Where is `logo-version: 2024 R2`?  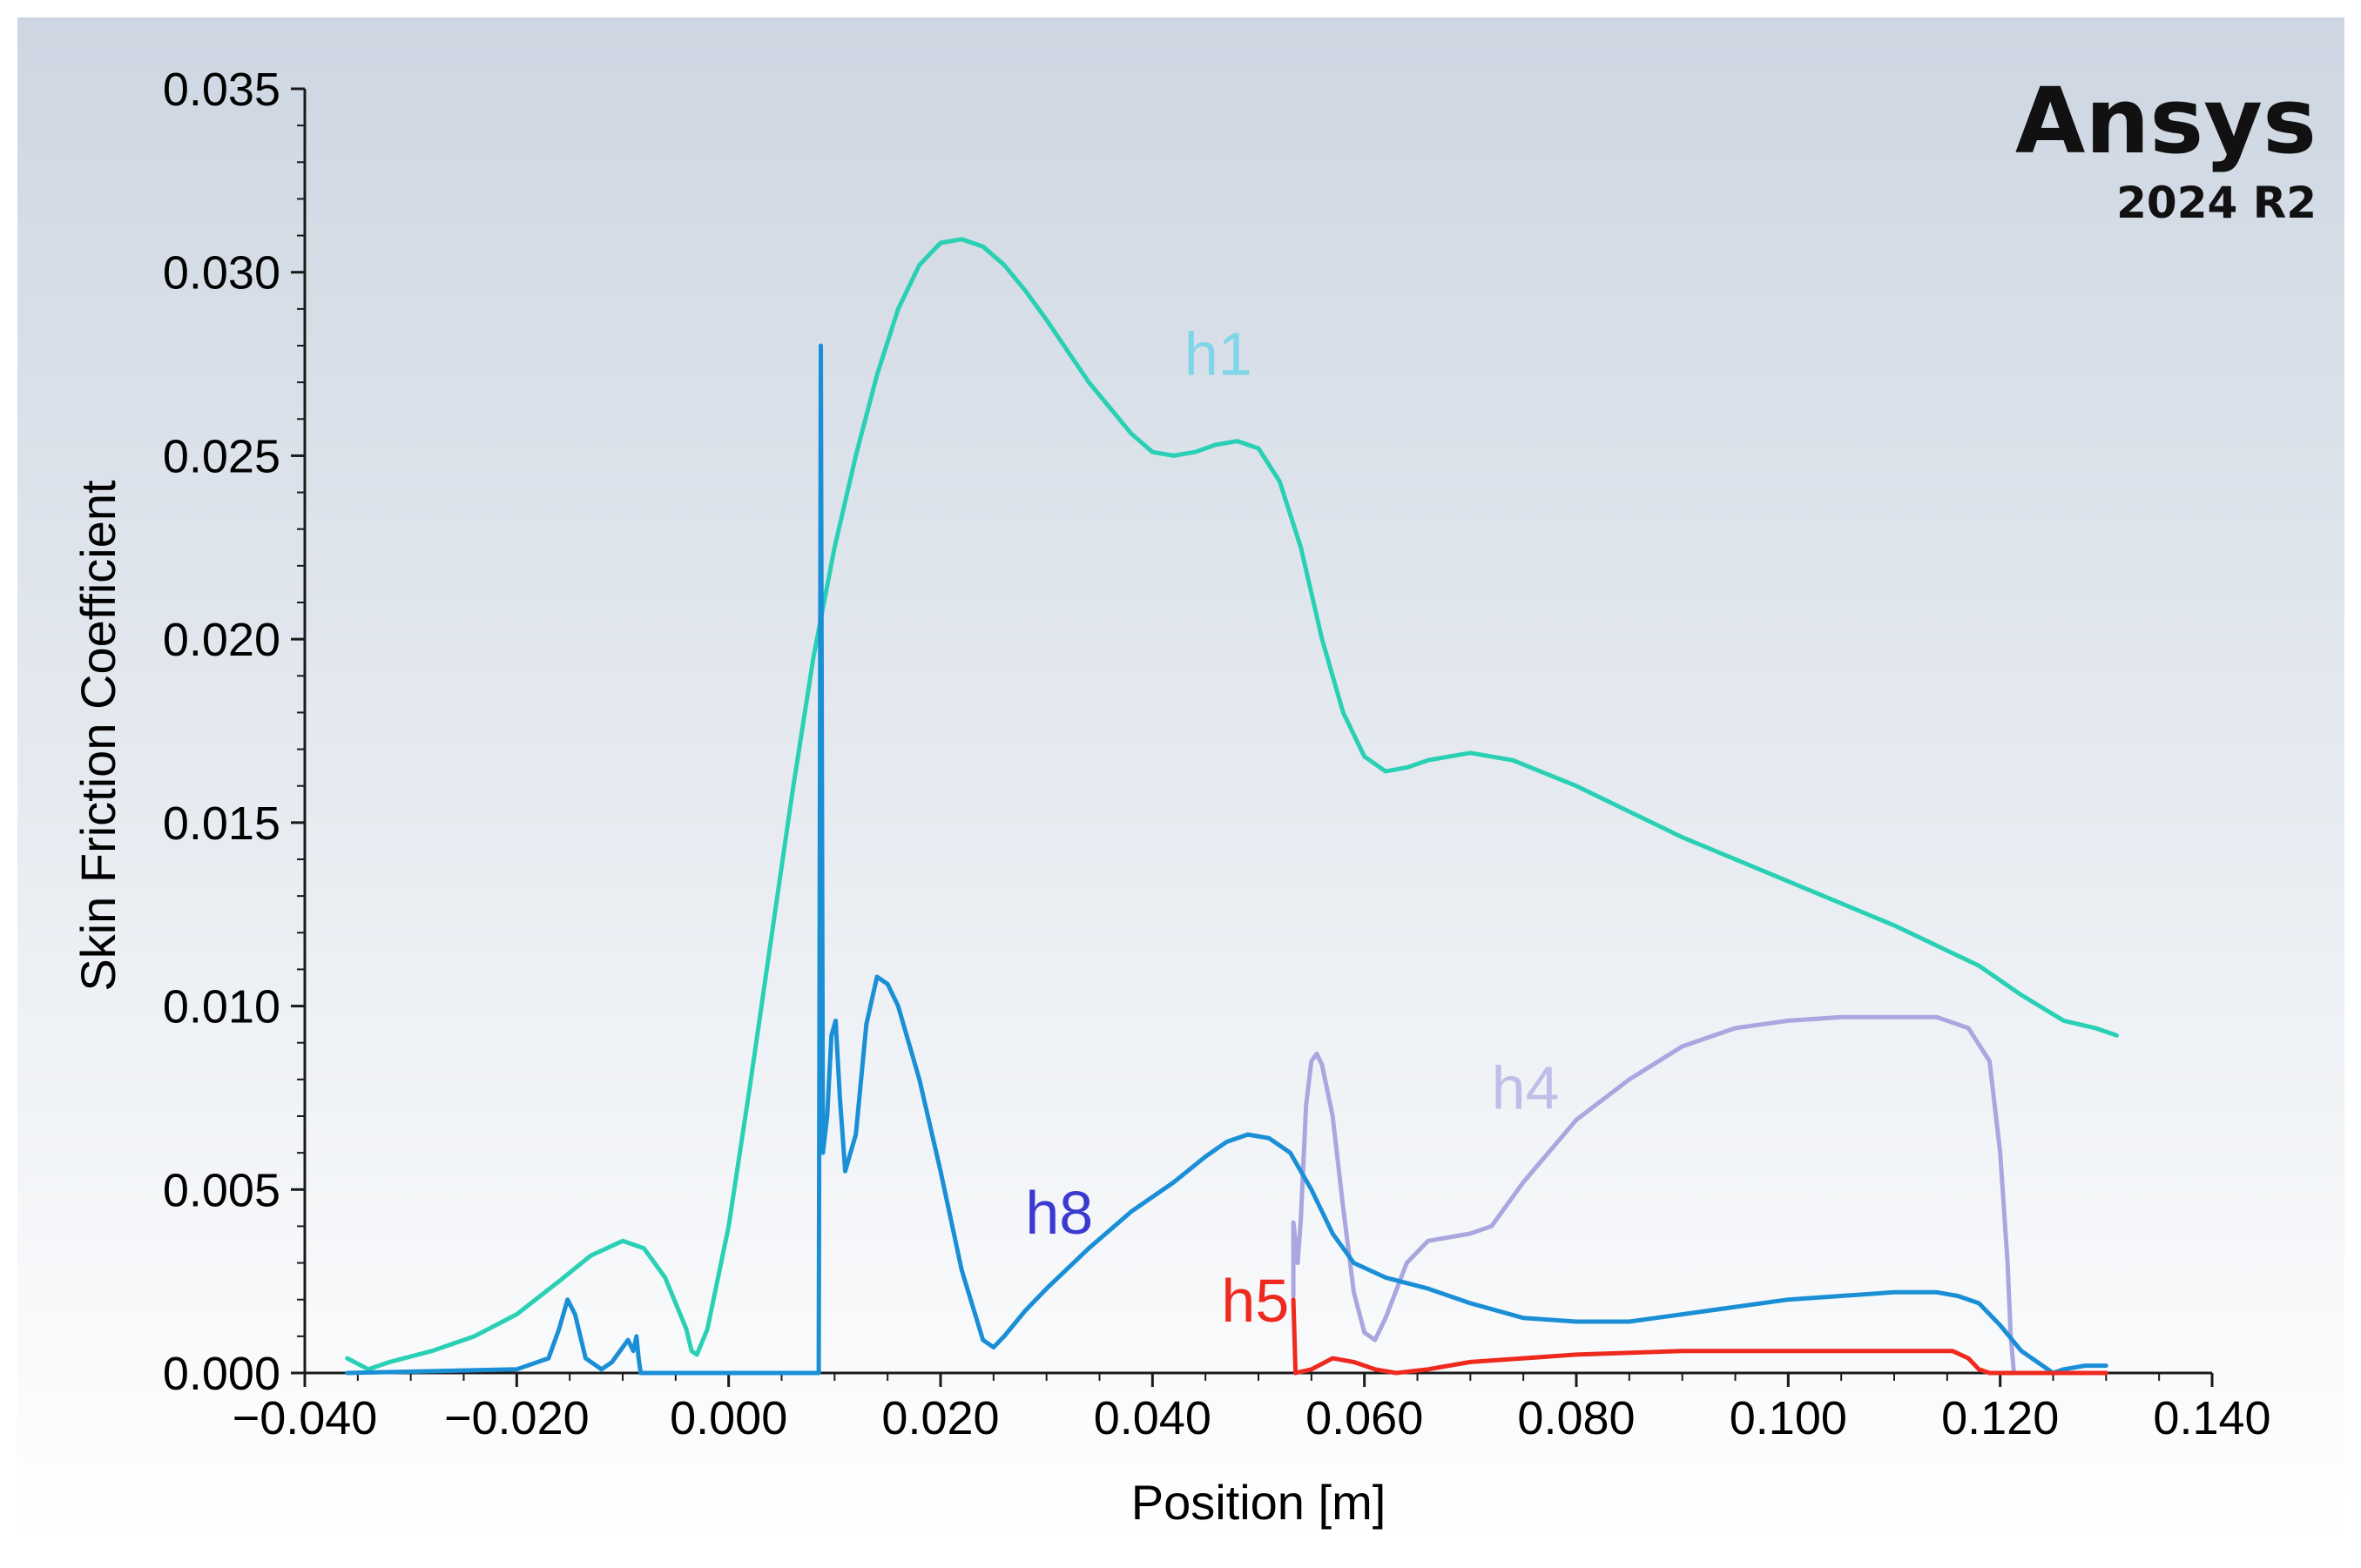 logo-version: 2024 R2 is located at coordinates (2217, 203).